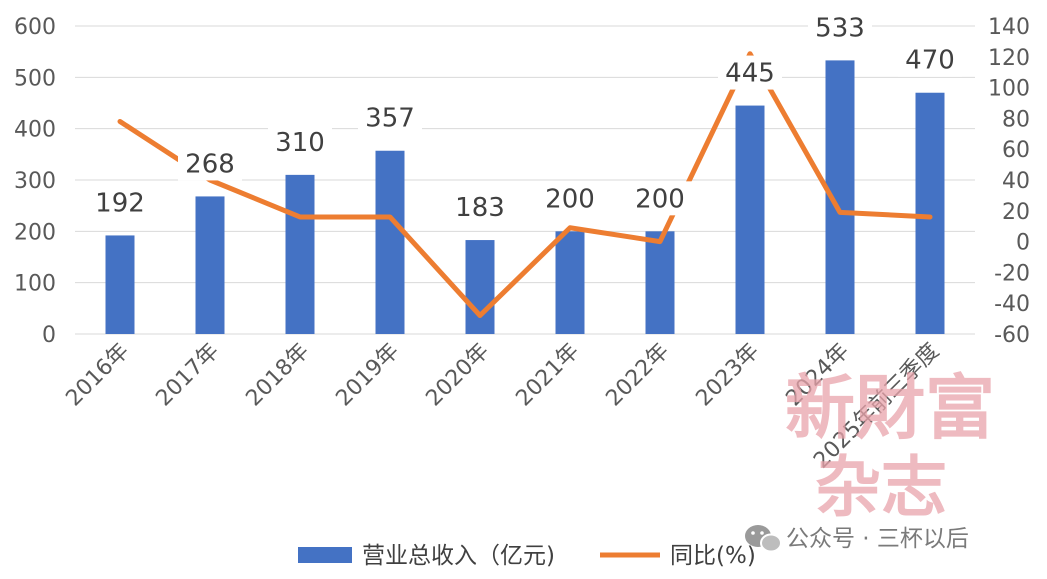 This screenshot has height=579, width=1047. I want to click on data-label: 533, so click(840, 28).